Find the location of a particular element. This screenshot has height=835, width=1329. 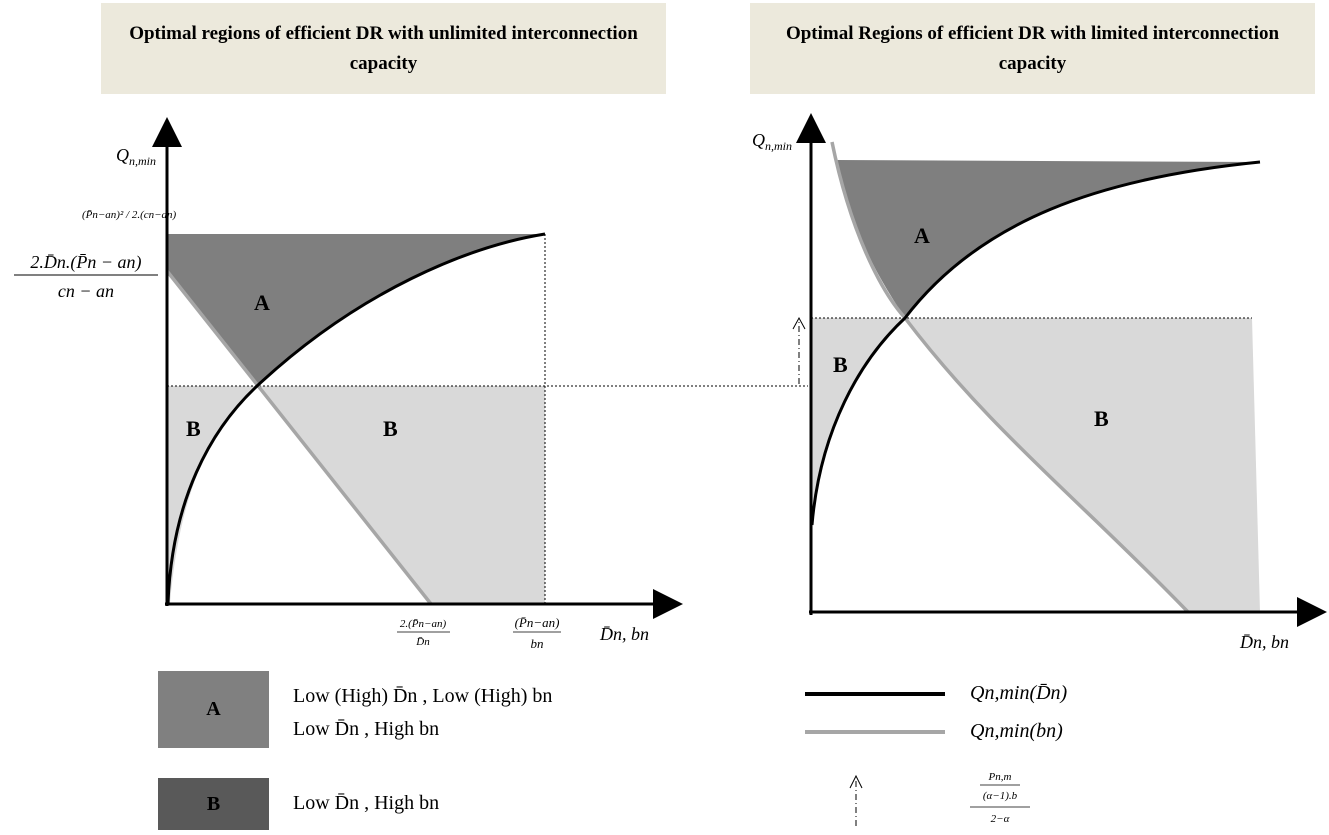

left-black-curve is located at coordinates (356, 418).